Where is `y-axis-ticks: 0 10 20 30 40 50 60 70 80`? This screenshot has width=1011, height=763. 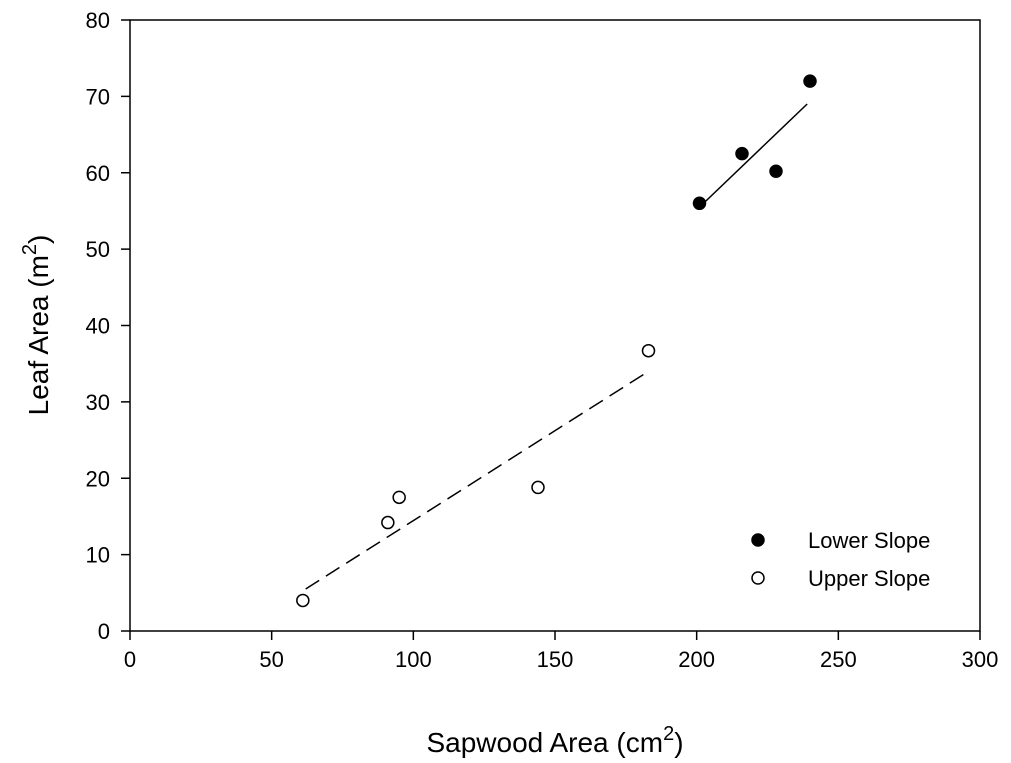 y-axis-ticks: 0 10 20 30 40 50 60 70 80 is located at coordinates (108, 326).